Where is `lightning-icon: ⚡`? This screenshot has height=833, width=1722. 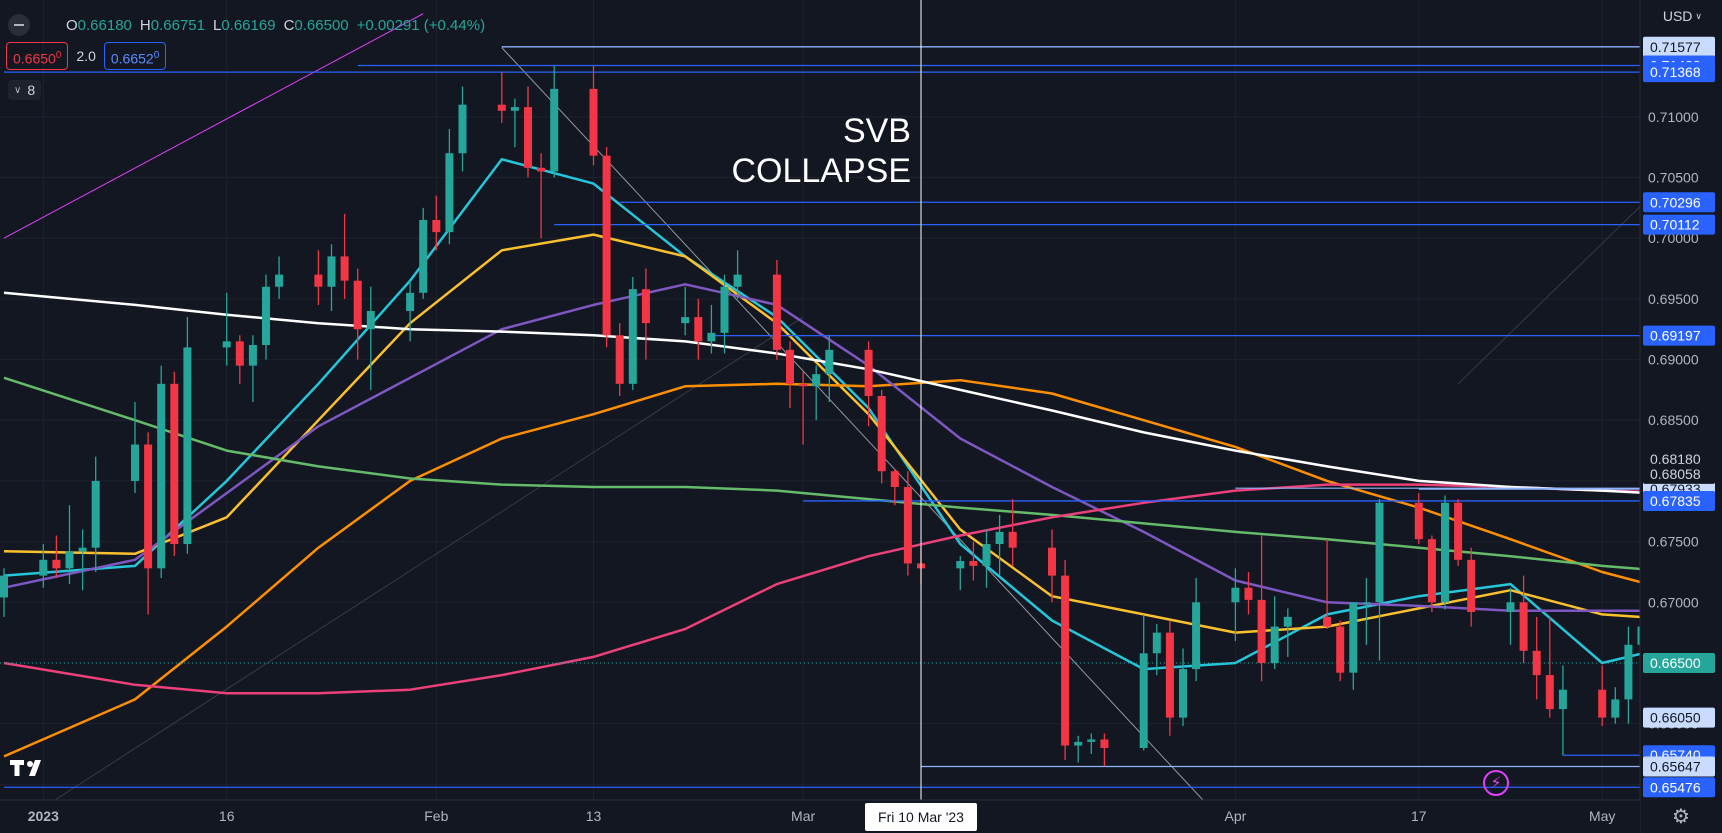 lightning-icon: ⚡ is located at coordinates (1496, 783).